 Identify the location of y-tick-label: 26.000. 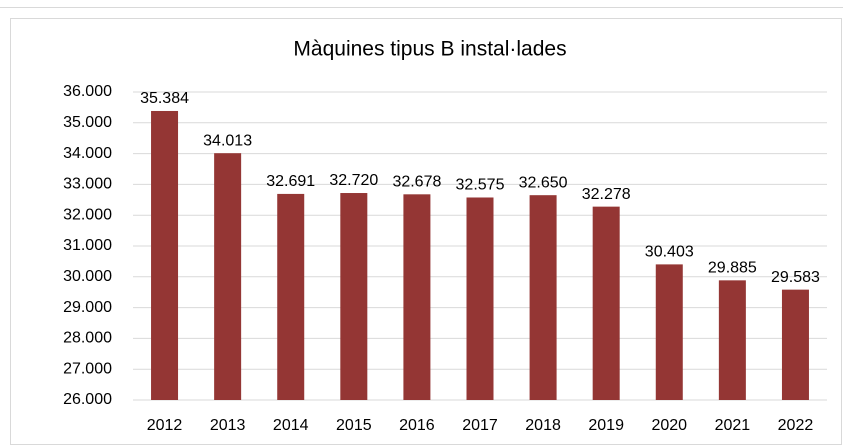
(87, 399).